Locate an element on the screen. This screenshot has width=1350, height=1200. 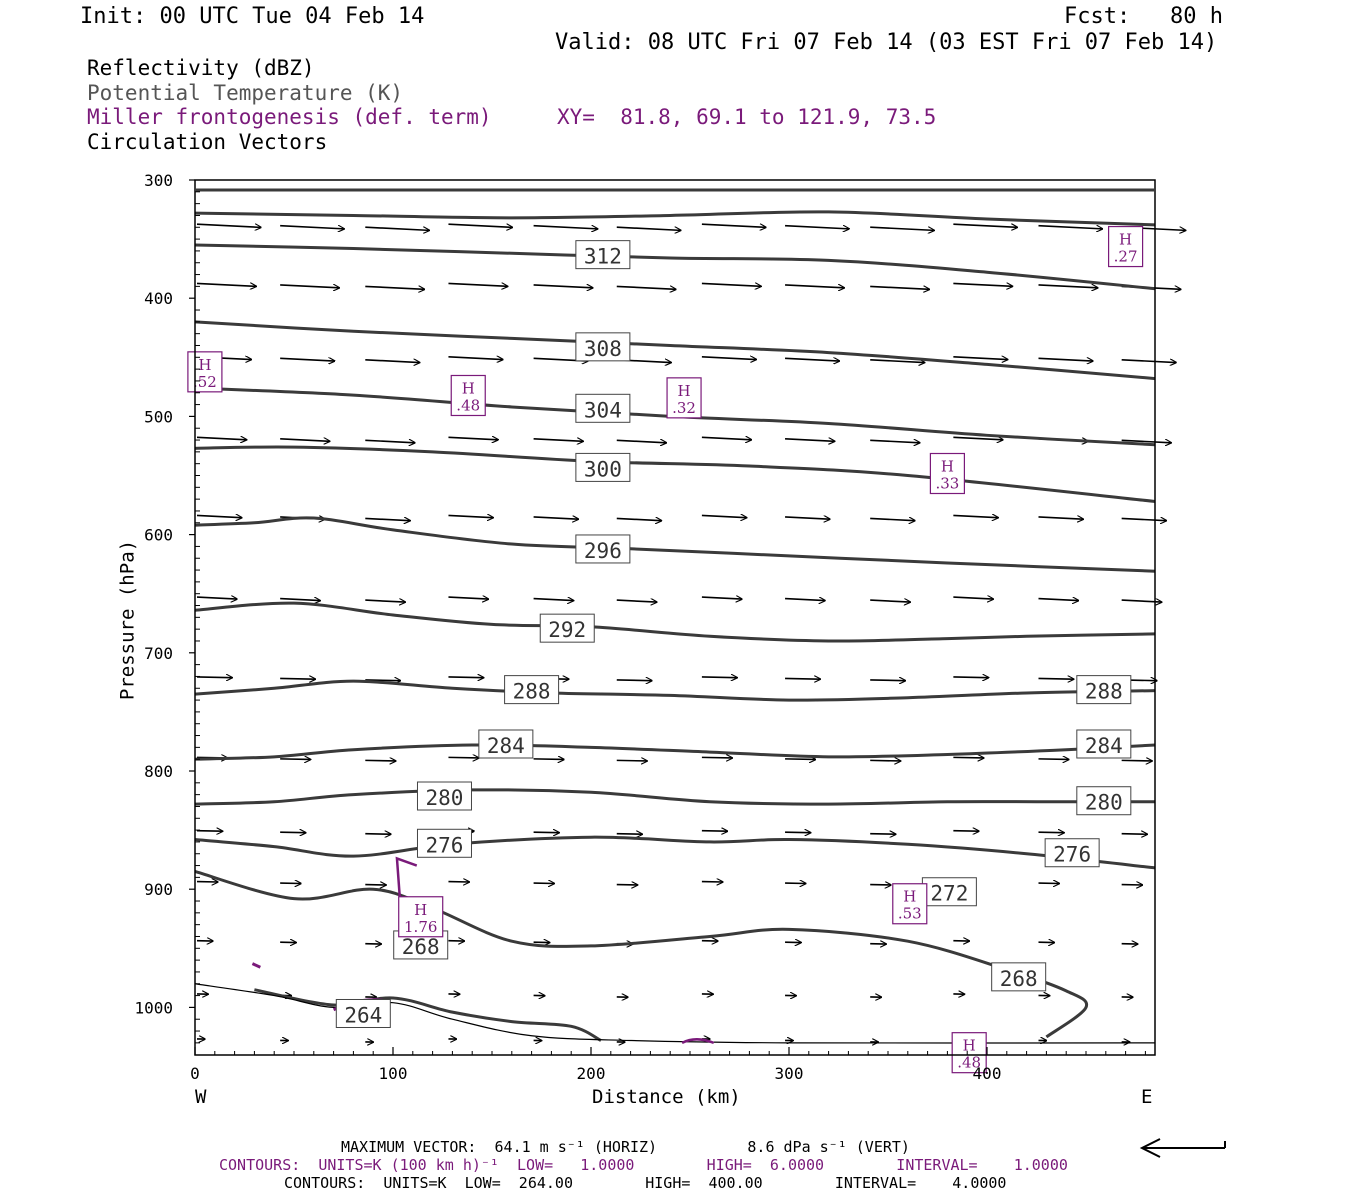
frontogenesis-max-value: .53 is located at coordinates (910, 914).